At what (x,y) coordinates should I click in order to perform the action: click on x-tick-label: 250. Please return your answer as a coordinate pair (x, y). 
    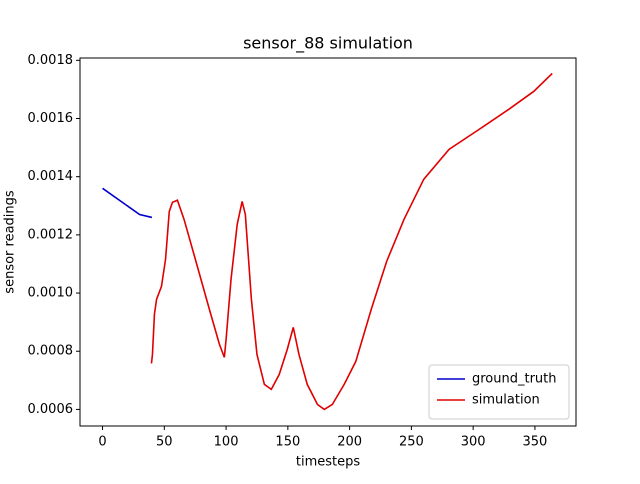
    Looking at the image, I should click on (411, 442).